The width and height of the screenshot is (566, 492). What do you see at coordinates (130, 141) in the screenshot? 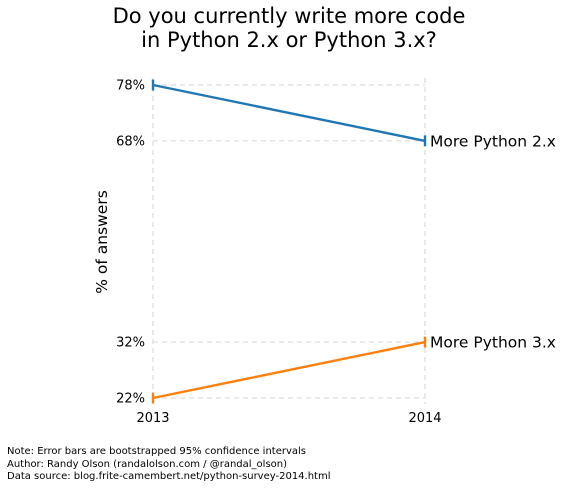
I see `y-tick-label: 68%` at bounding box center [130, 141].